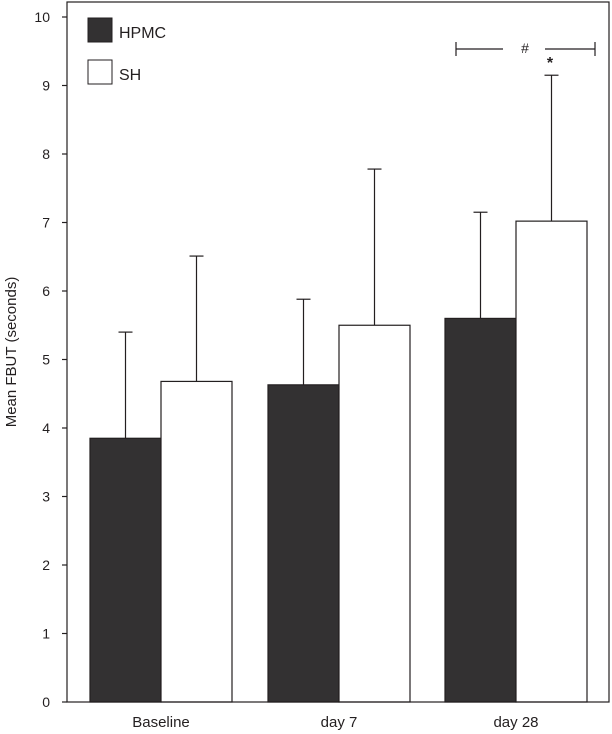  Describe the element at coordinates (130, 75) in the screenshot. I see `legend-label-sh: SH` at that location.